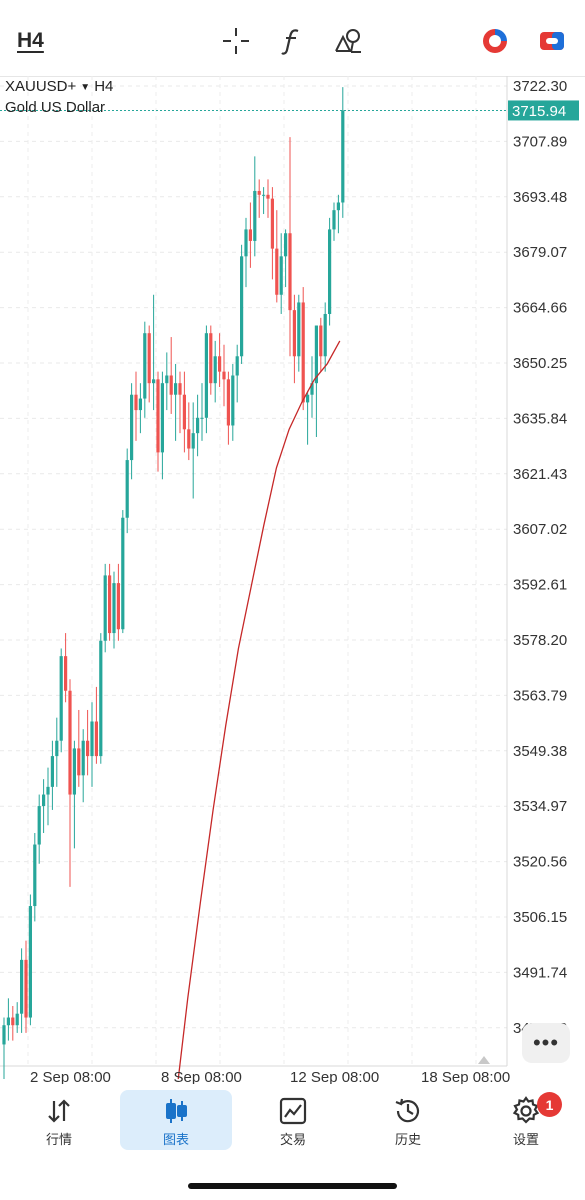  I want to click on function-icon, so click(292, 41).